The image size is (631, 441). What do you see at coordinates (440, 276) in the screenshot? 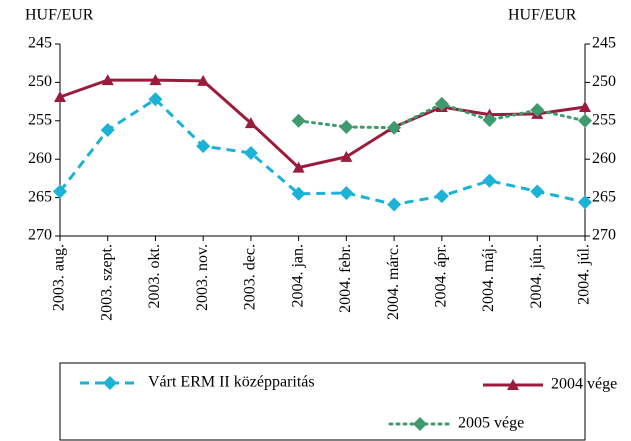
I see `x-tick-label: 2004. ápr.` at bounding box center [440, 276].